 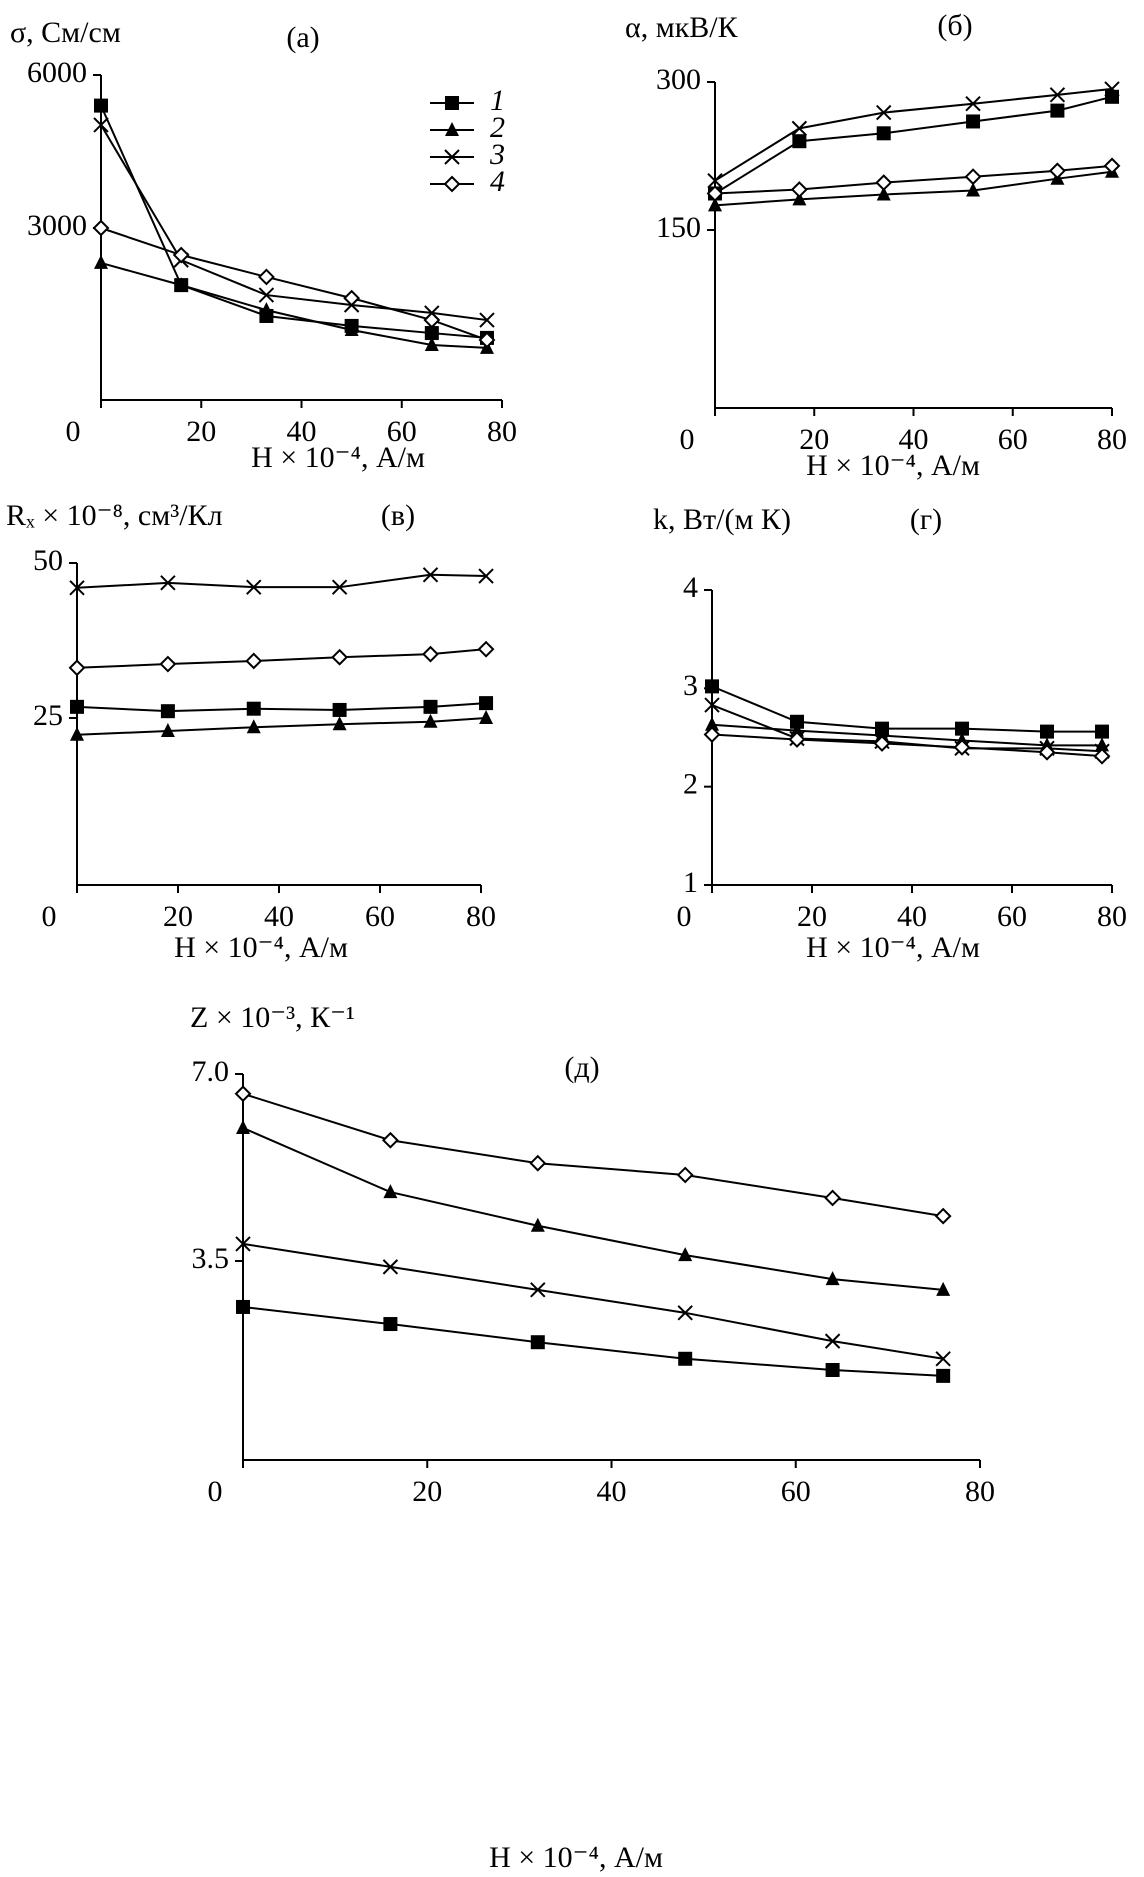 What do you see at coordinates (302, 37) in the screenshot?
I see `panel-label: (а)` at bounding box center [302, 37].